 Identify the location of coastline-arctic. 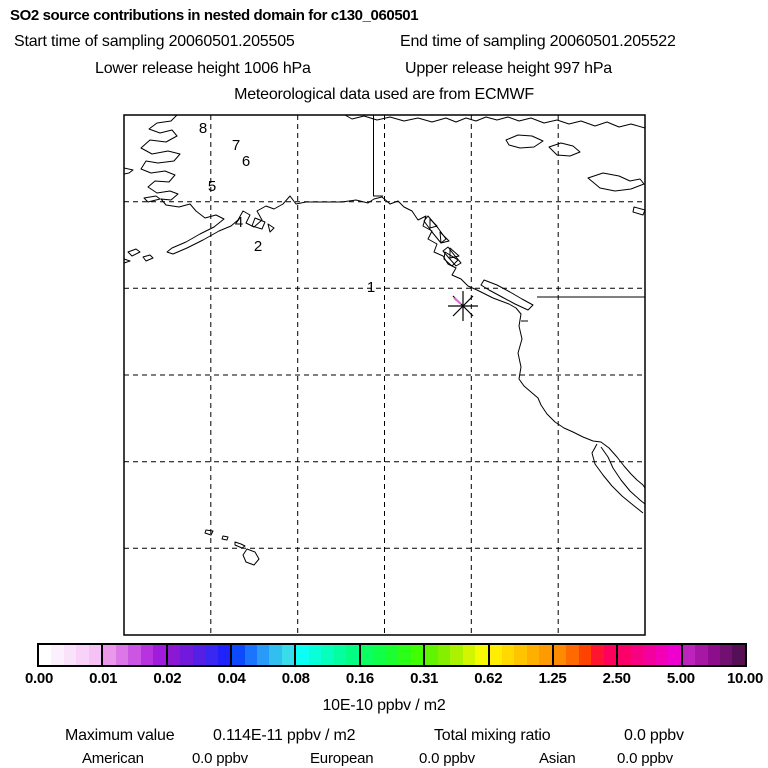
(494, 122).